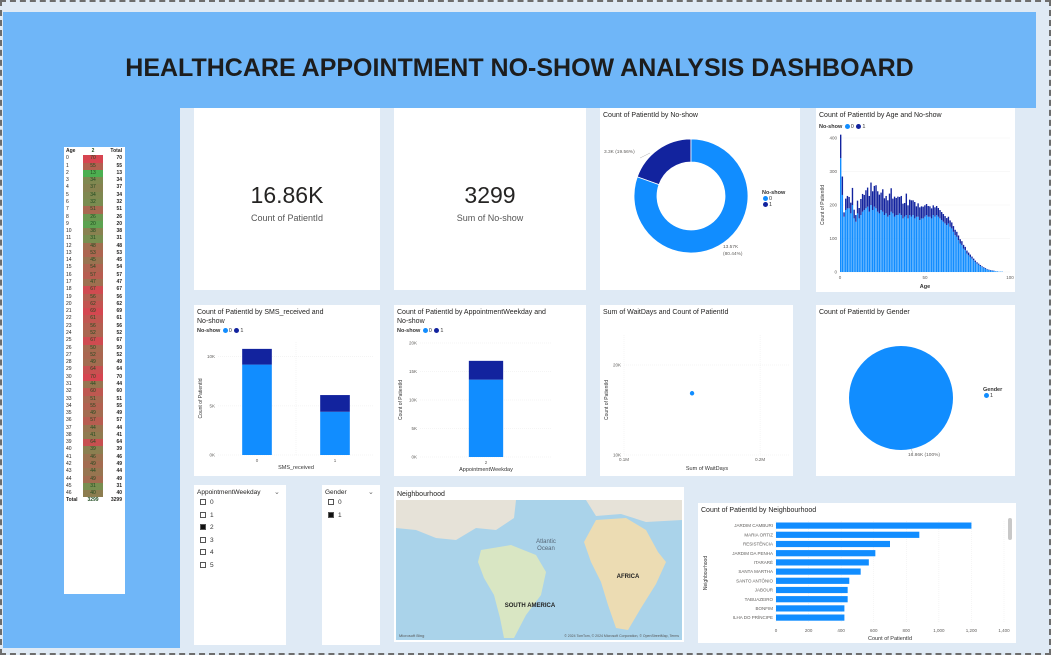 The image size is (1051, 655). What do you see at coordinates (207, 515) in the screenshot?
I see `slicer-option-1: 1` at bounding box center [207, 515].